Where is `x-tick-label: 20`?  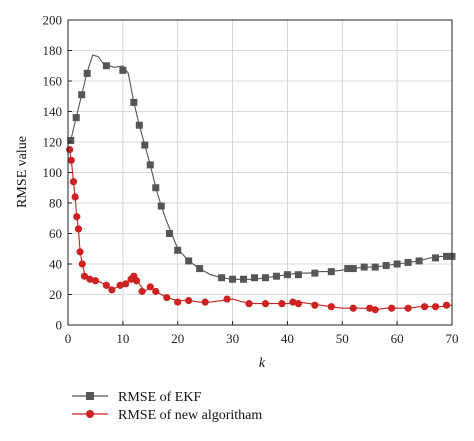 x-tick-label: 20 is located at coordinates (177, 338).